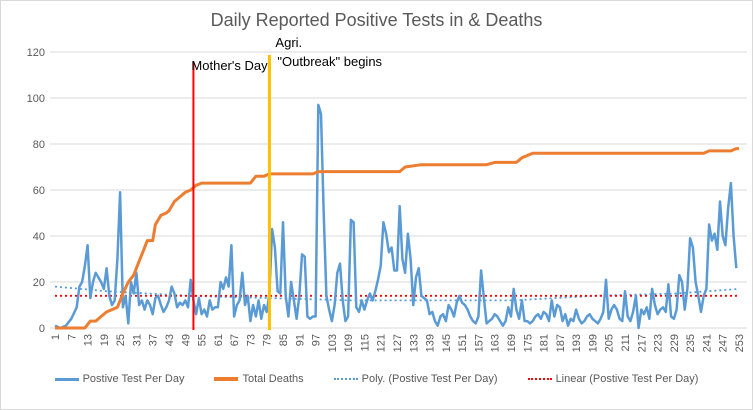  Describe the element at coordinates (284, 340) in the screenshot. I see `x-tick-label: 85` at that location.